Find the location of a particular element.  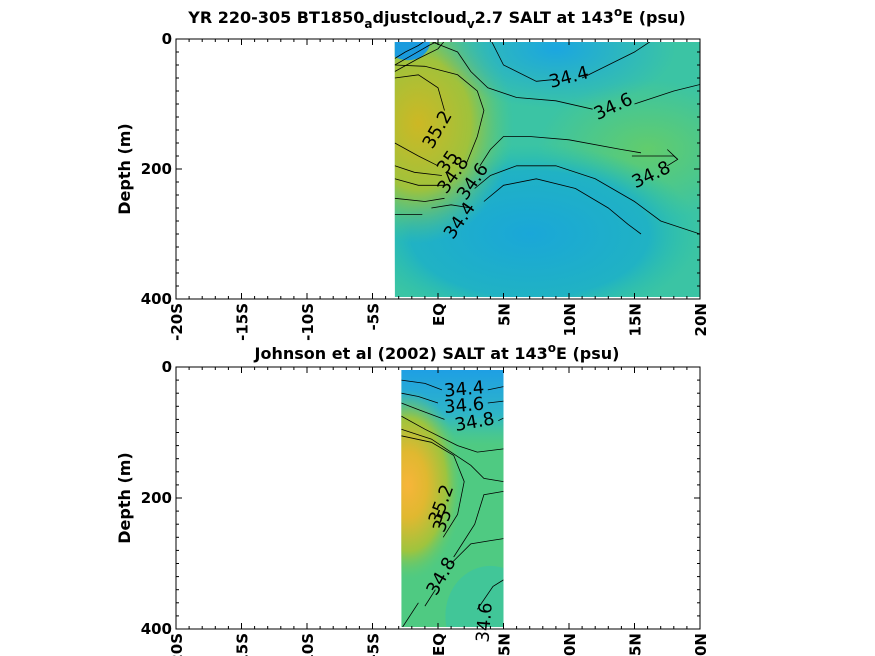

chart-title: Johnson et al (2002) SALT at 143oE (psu) is located at coordinates (437, 352).